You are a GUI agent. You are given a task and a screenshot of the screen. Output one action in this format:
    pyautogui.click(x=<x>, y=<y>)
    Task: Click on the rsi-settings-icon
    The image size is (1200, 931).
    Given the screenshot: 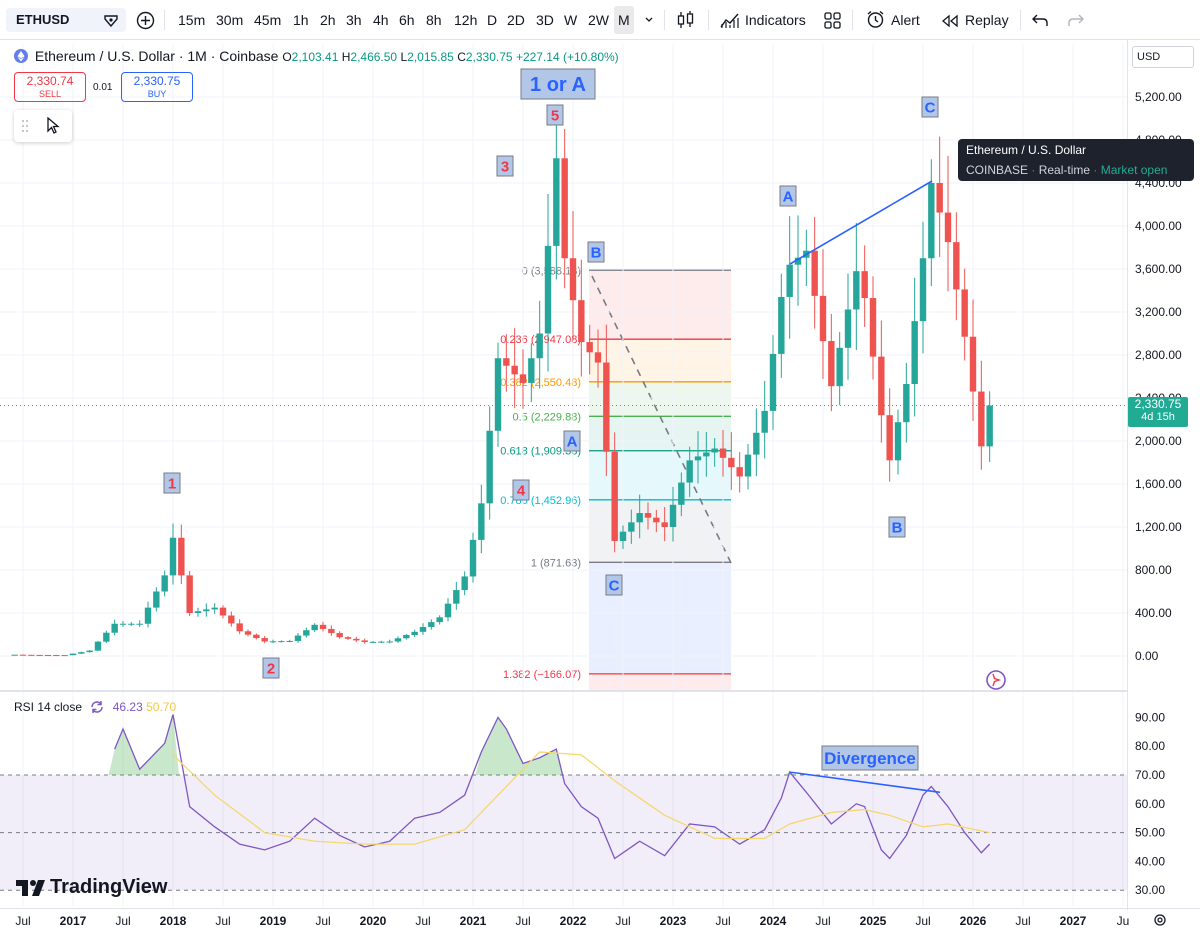 What is the action you would take?
    pyautogui.click(x=97, y=707)
    